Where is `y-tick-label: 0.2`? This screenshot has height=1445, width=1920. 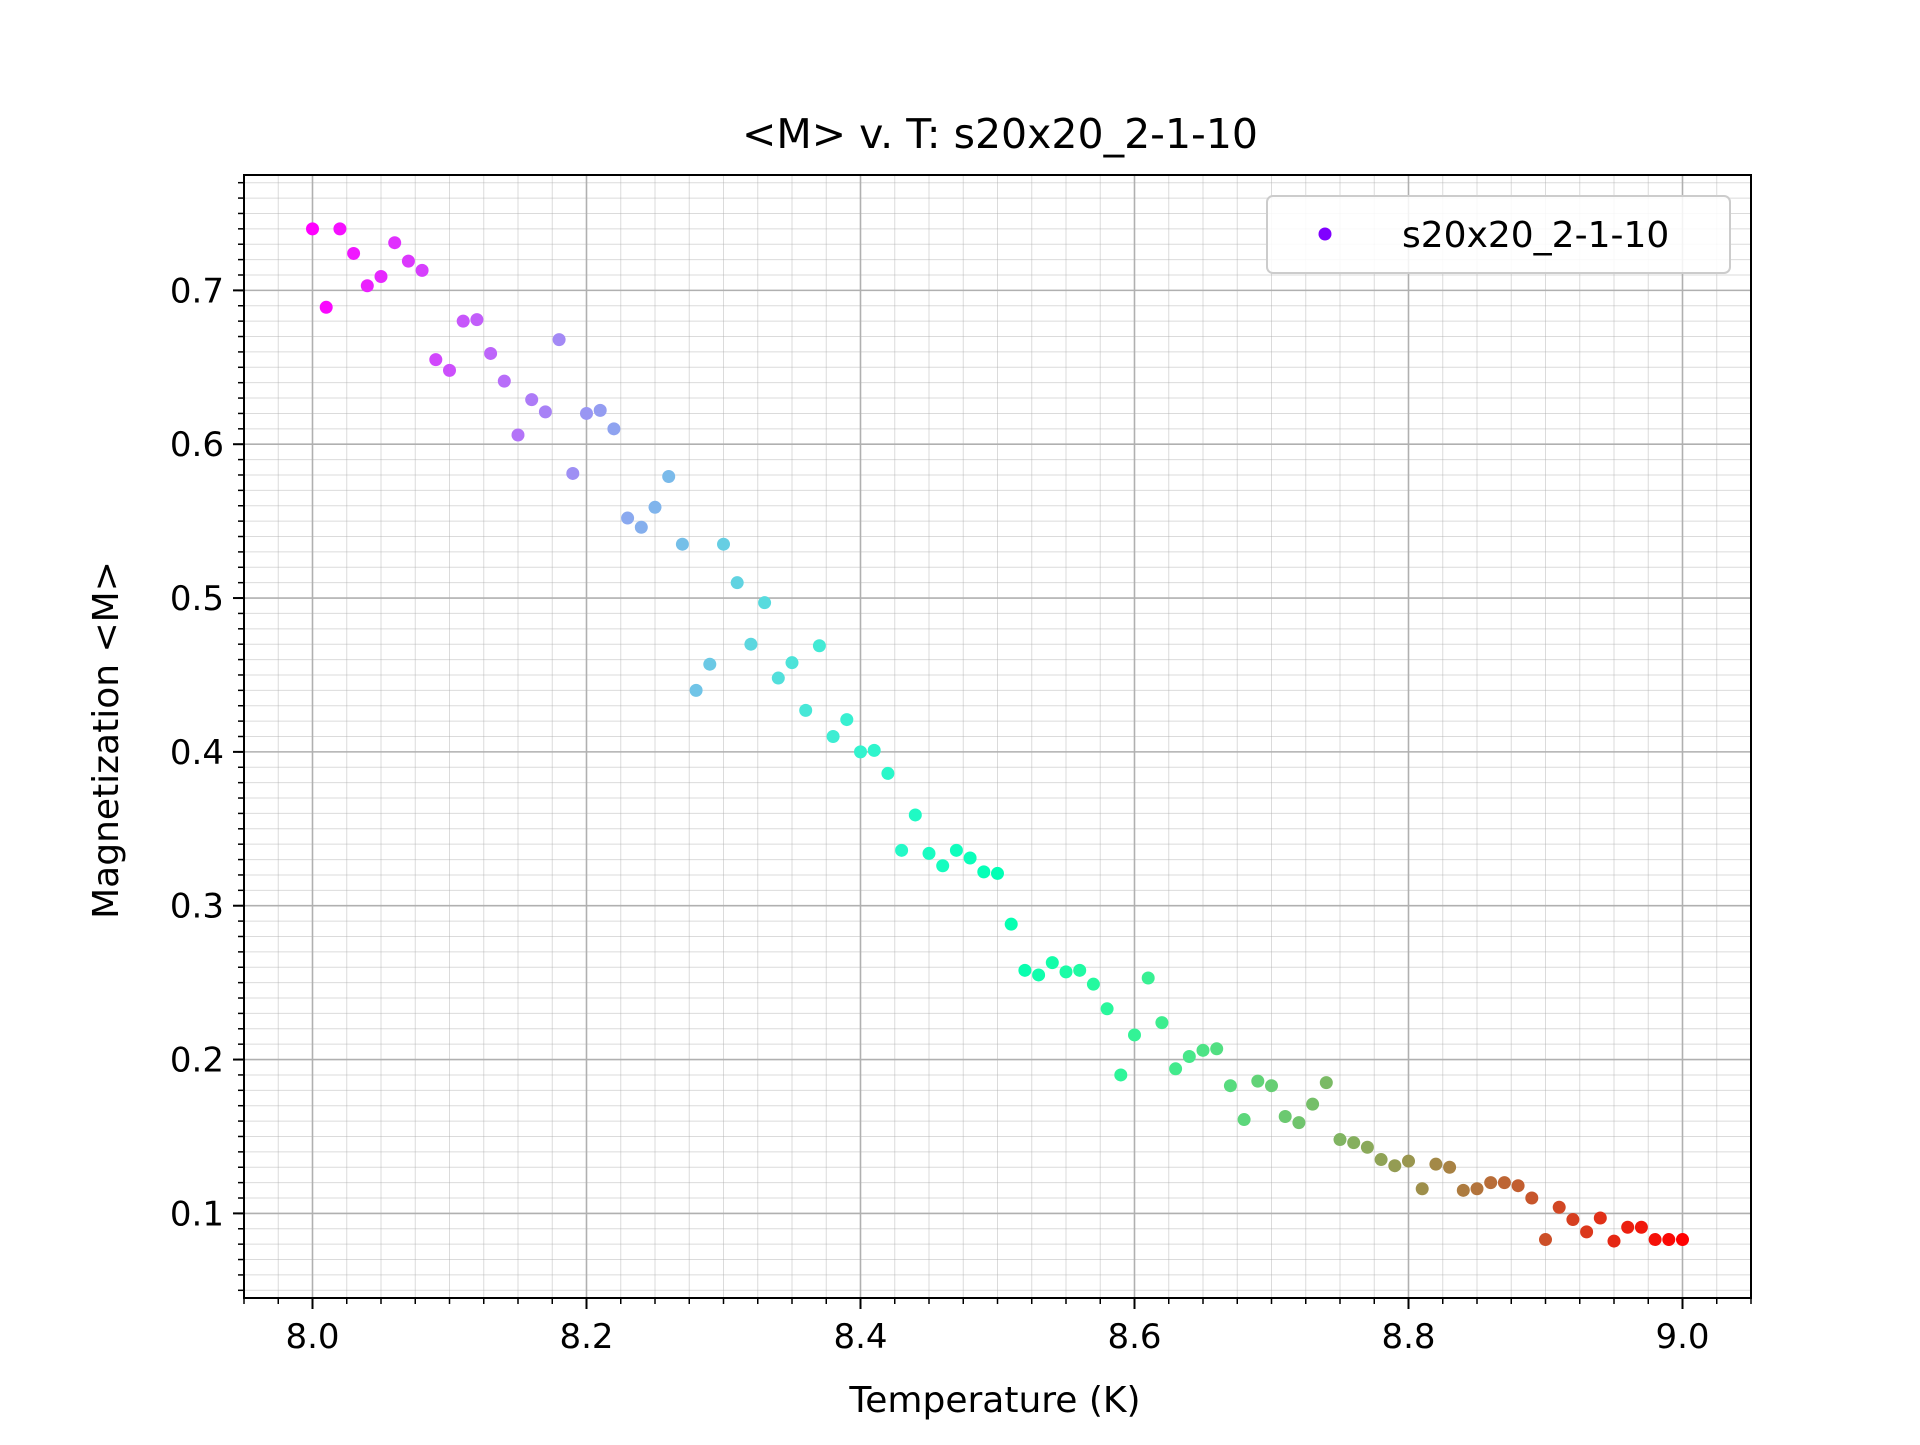 y-tick-label: 0.2 is located at coordinates (197, 1061).